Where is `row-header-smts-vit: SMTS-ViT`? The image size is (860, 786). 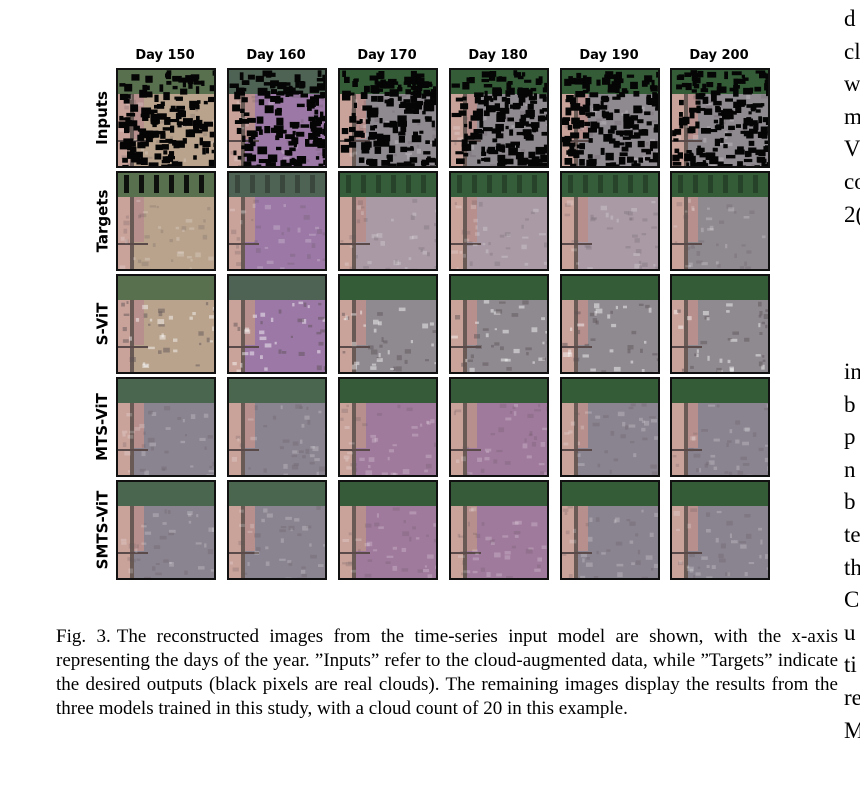
row-header-smts-vit: SMTS-ViT is located at coordinates (102, 530).